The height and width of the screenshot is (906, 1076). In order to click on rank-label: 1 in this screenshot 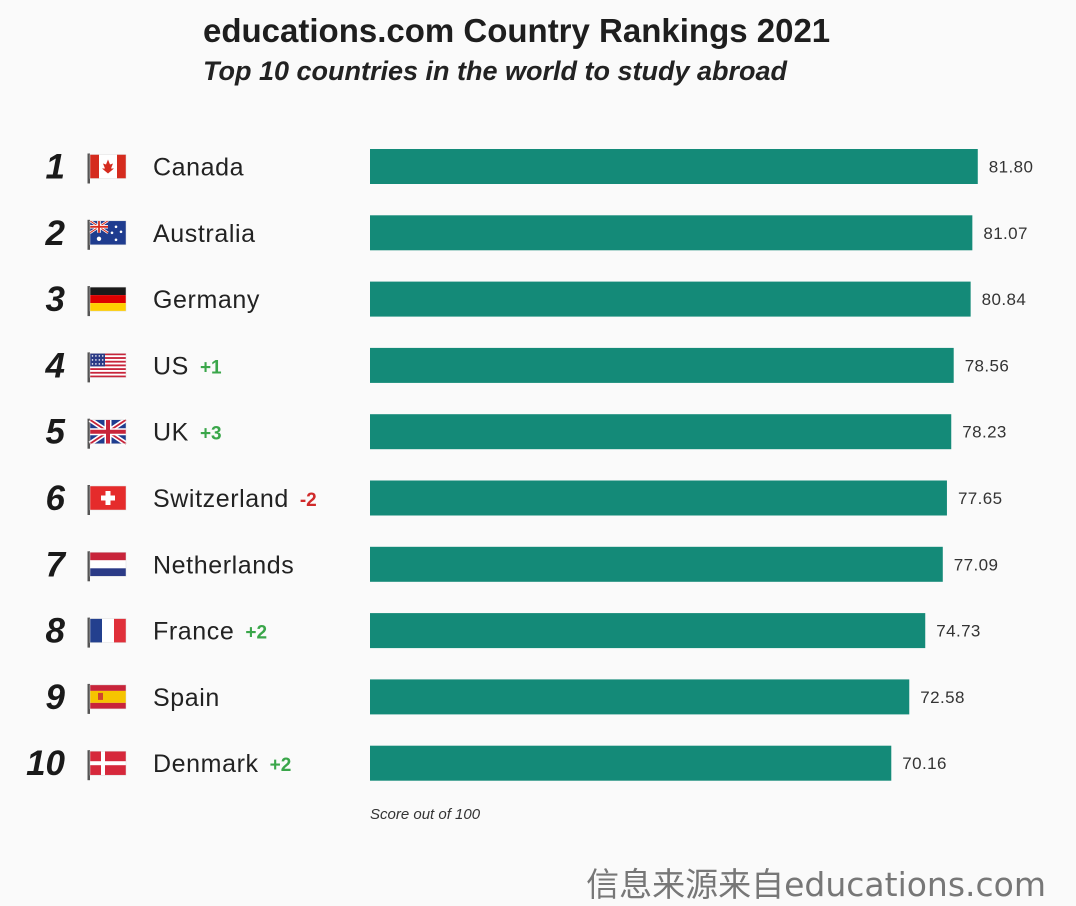, I will do `click(55, 167)`.